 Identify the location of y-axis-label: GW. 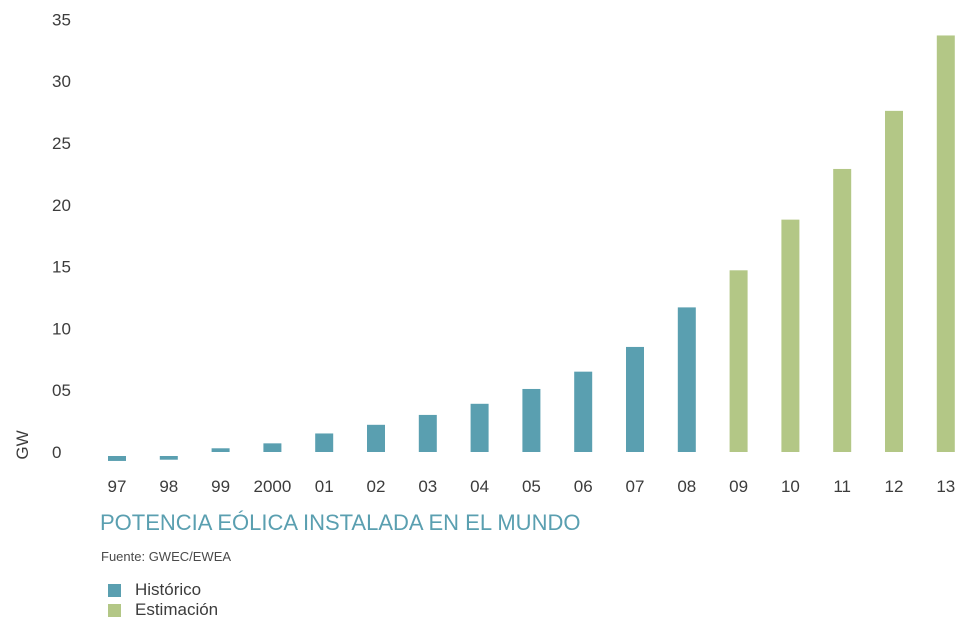
(22, 444).